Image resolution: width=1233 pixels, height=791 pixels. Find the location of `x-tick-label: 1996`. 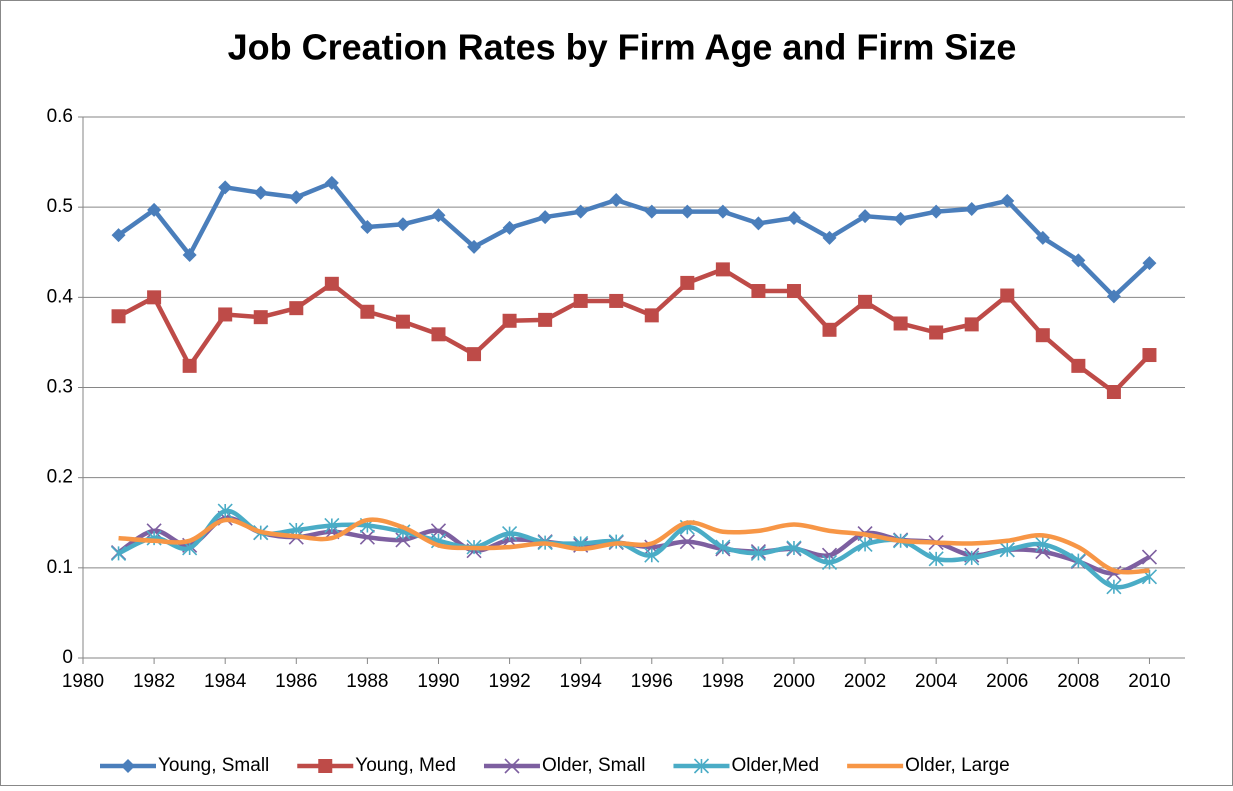

x-tick-label: 1996 is located at coordinates (652, 681).